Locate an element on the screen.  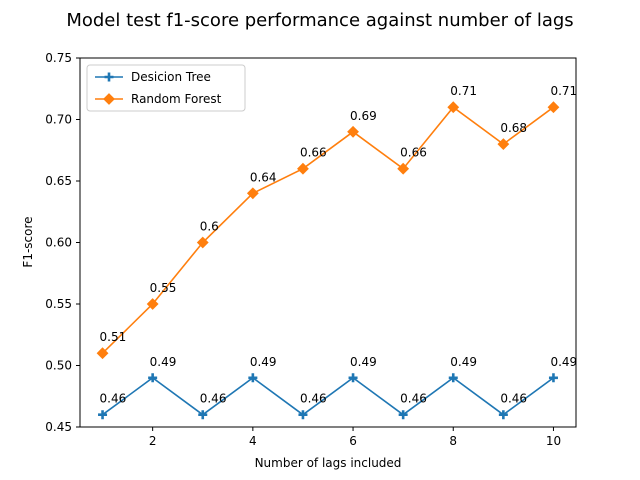
x-tick-label: 4 is located at coordinates (253, 441).